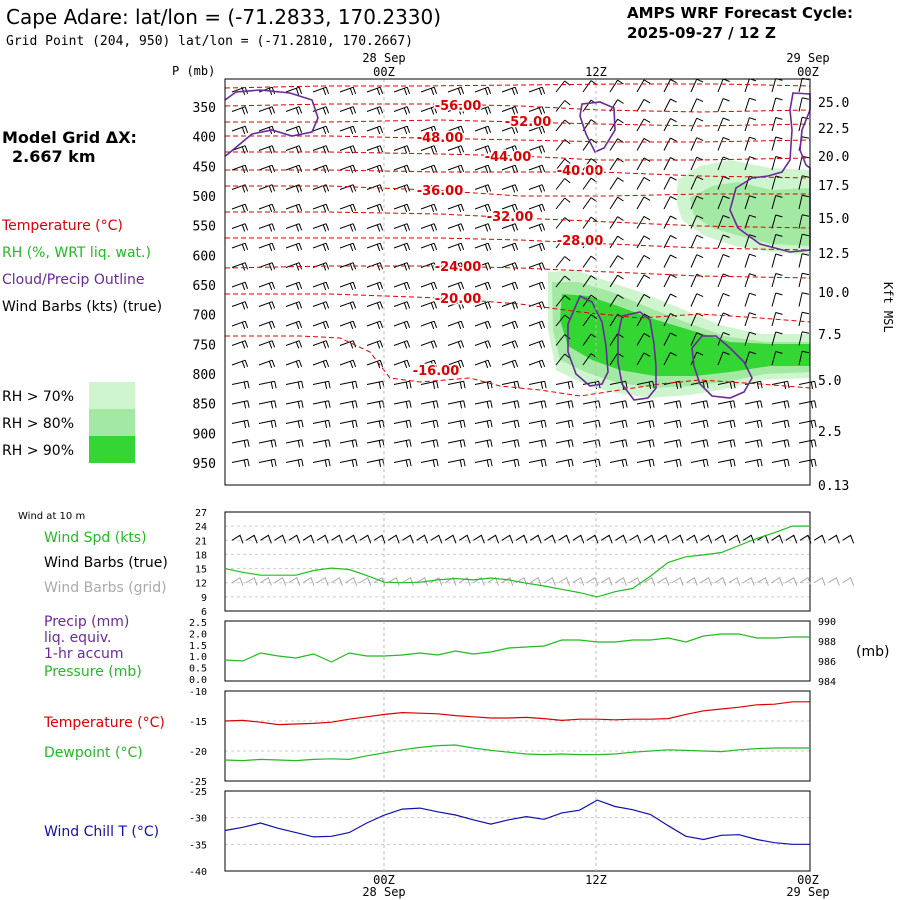  Describe the element at coordinates (112, 449) in the screenshot. I see `legend-rh90-swatch` at that location.